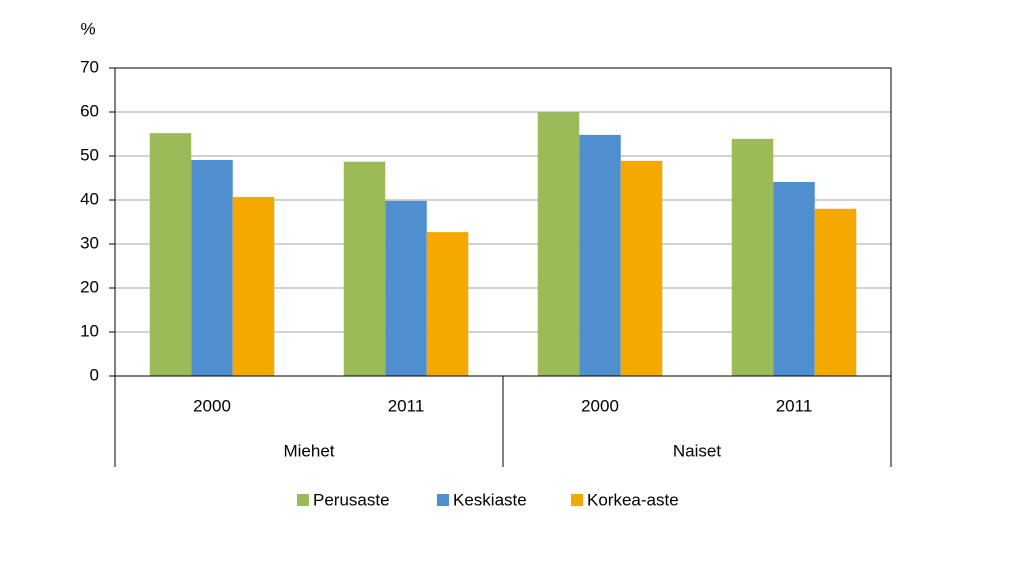 This screenshot has height=564, width=1024. I want to click on y-axis-label: %, so click(87, 28).